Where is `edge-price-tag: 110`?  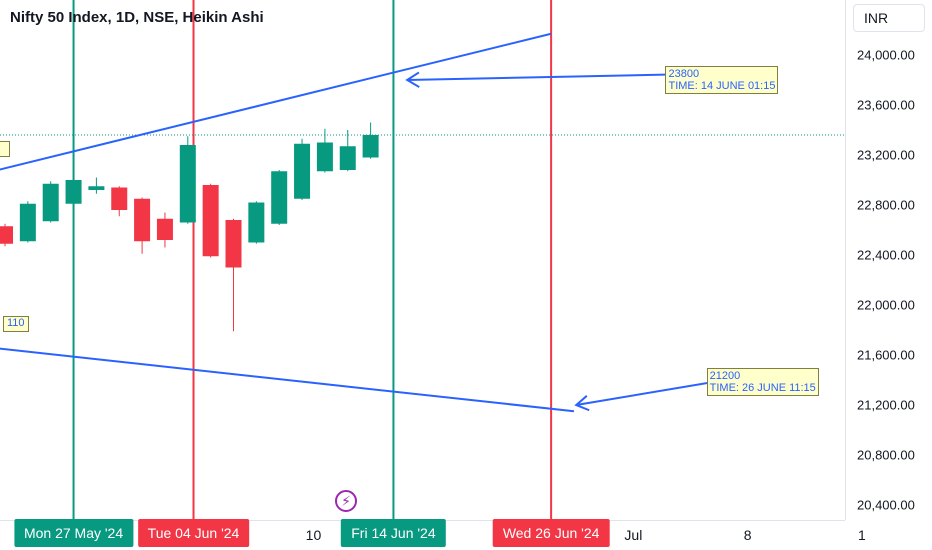 edge-price-tag: 110 is located at coordinates (16, 323).